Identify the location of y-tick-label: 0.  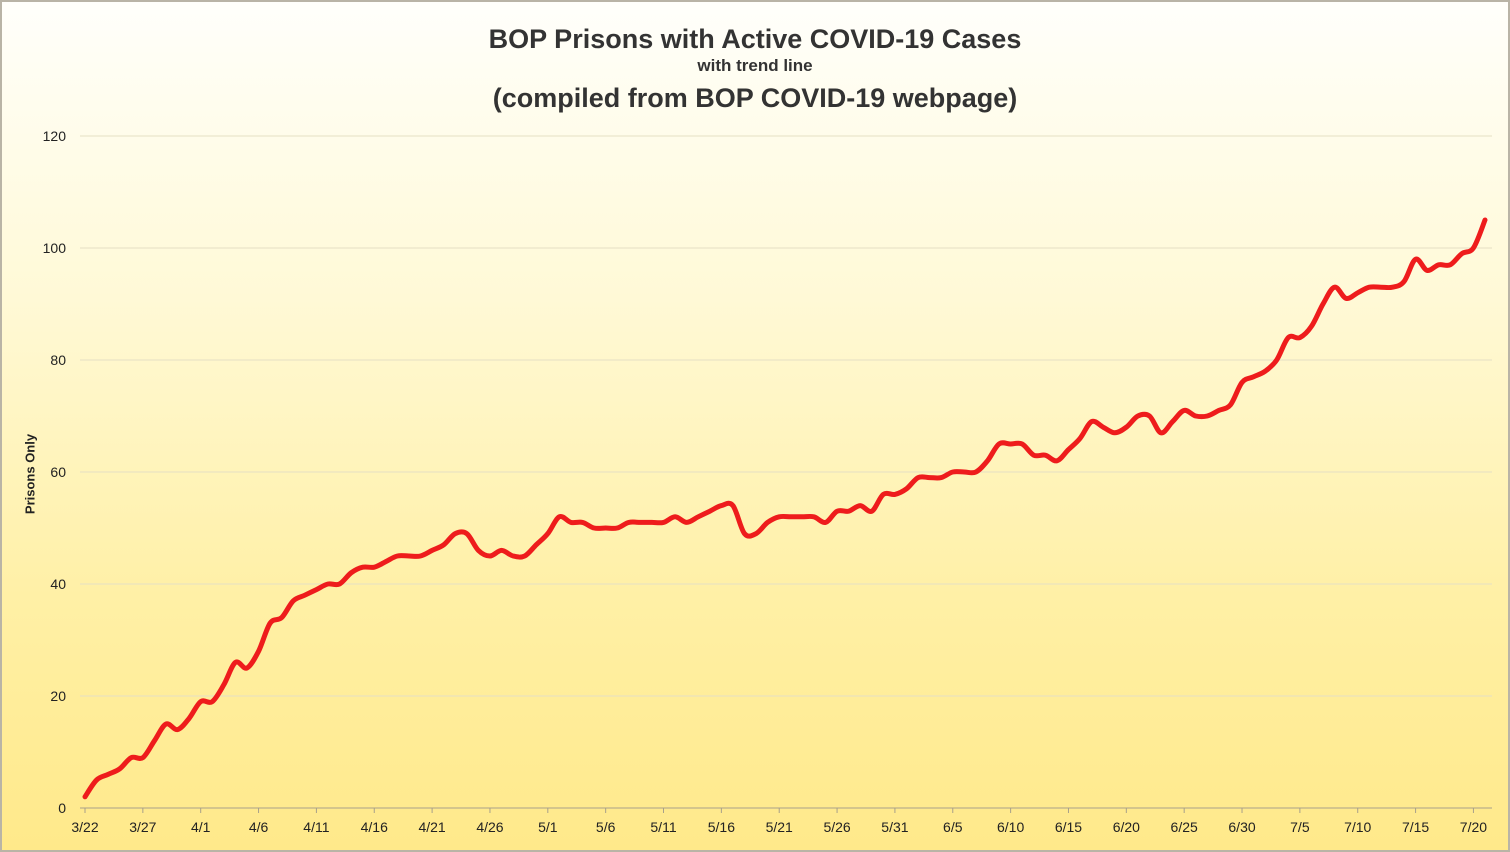
(62, 808).